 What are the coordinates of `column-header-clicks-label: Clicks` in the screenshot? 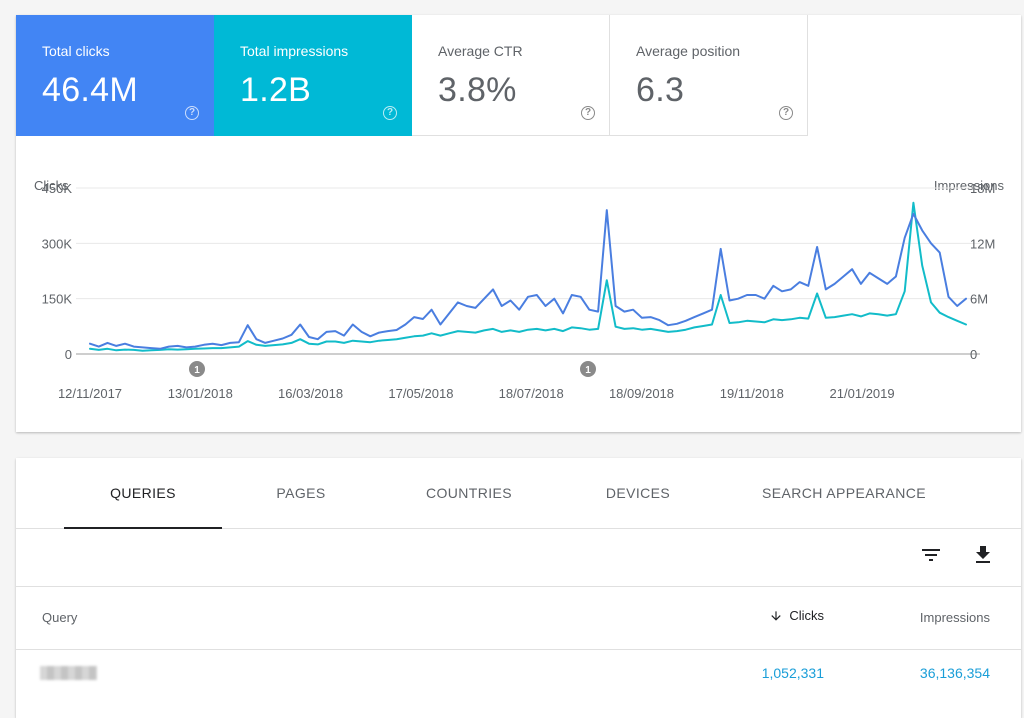 It's located at (806, 615).